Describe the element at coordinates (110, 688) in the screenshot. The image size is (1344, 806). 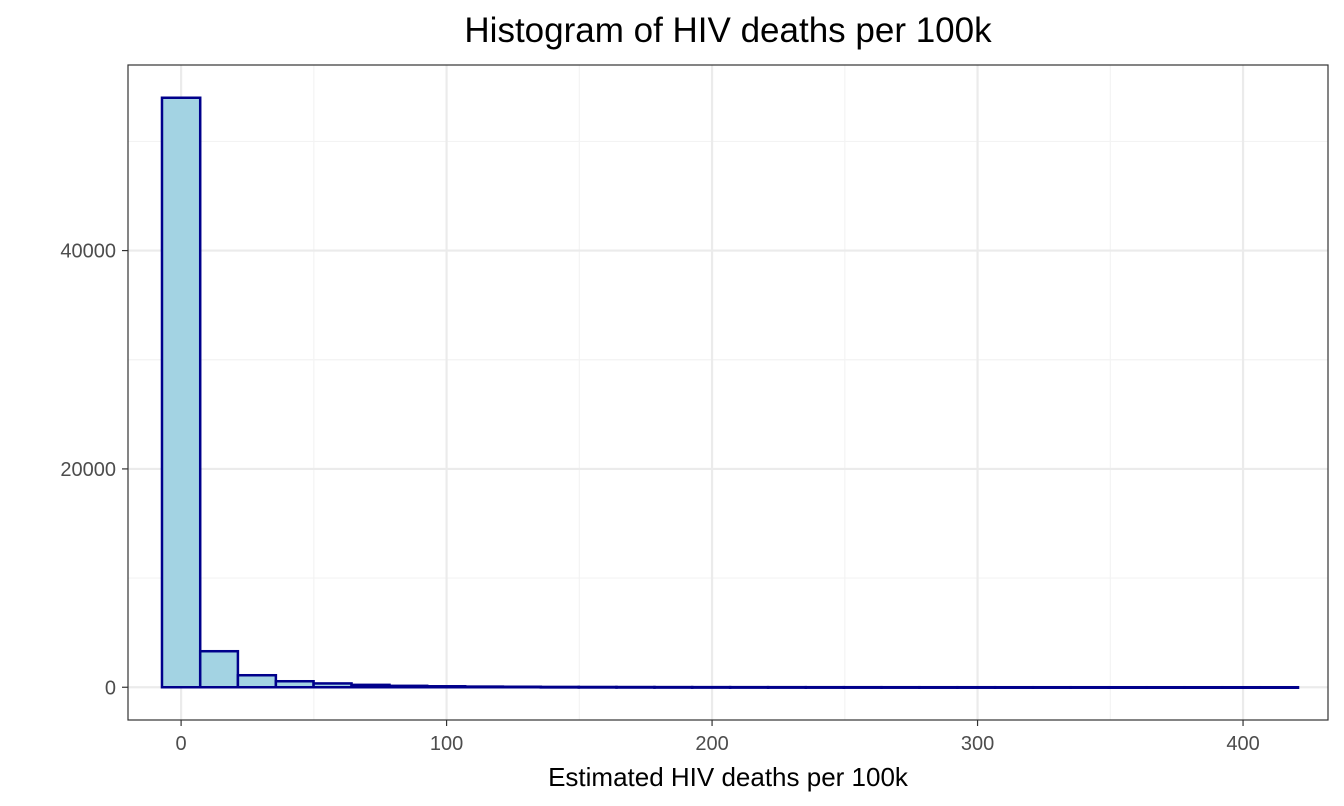
I see `y-tick-label: 0` at that location.